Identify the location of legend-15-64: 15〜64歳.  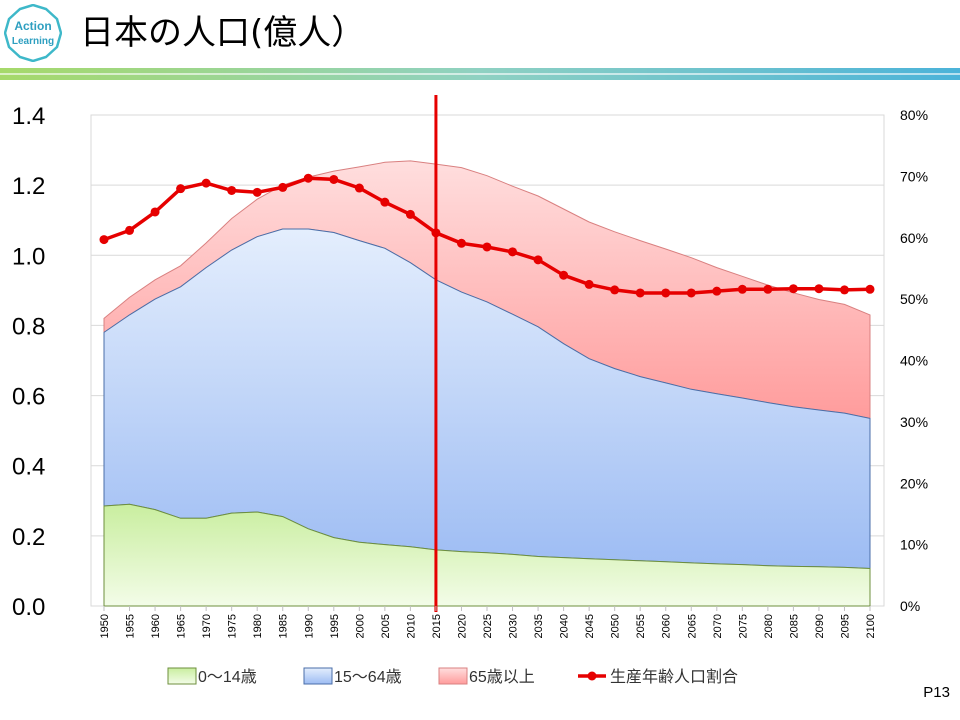
(352, 676).